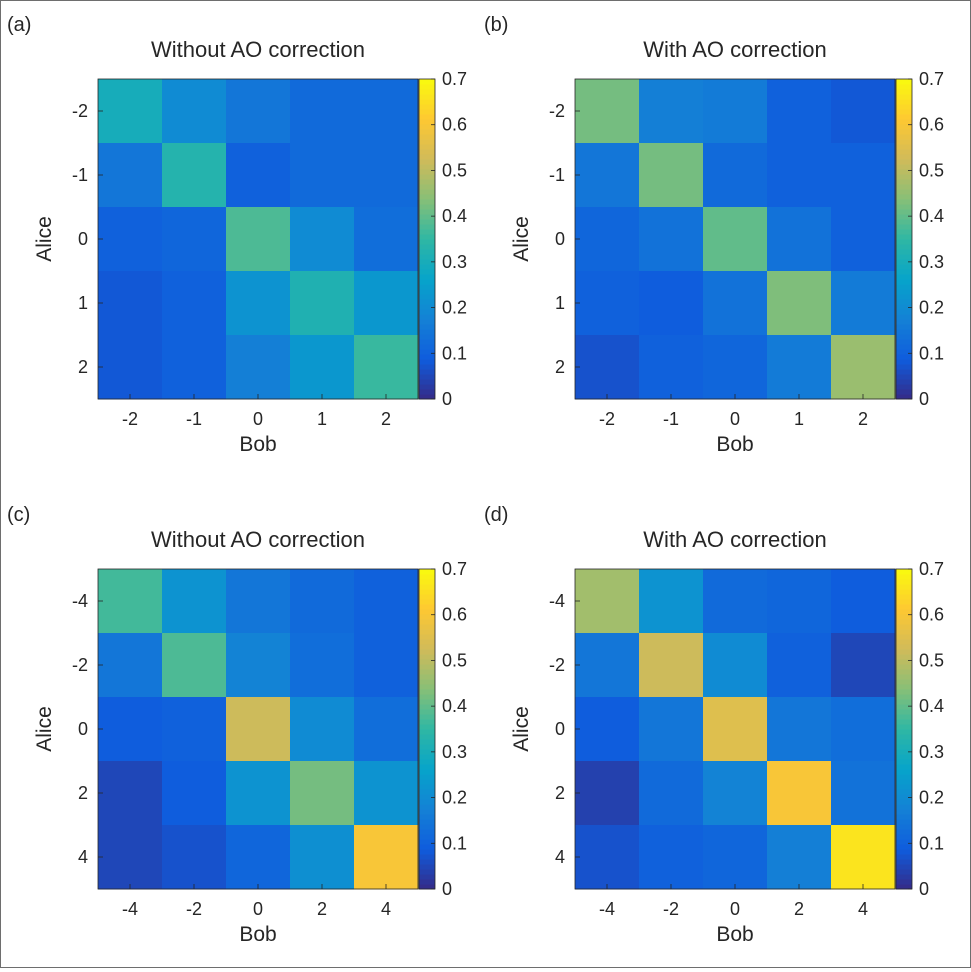 This screenshot has height=972, width=971. Describe the element at coordinates (560, 729) in the screenshot. I see `y-tick-label: 0` at that location.